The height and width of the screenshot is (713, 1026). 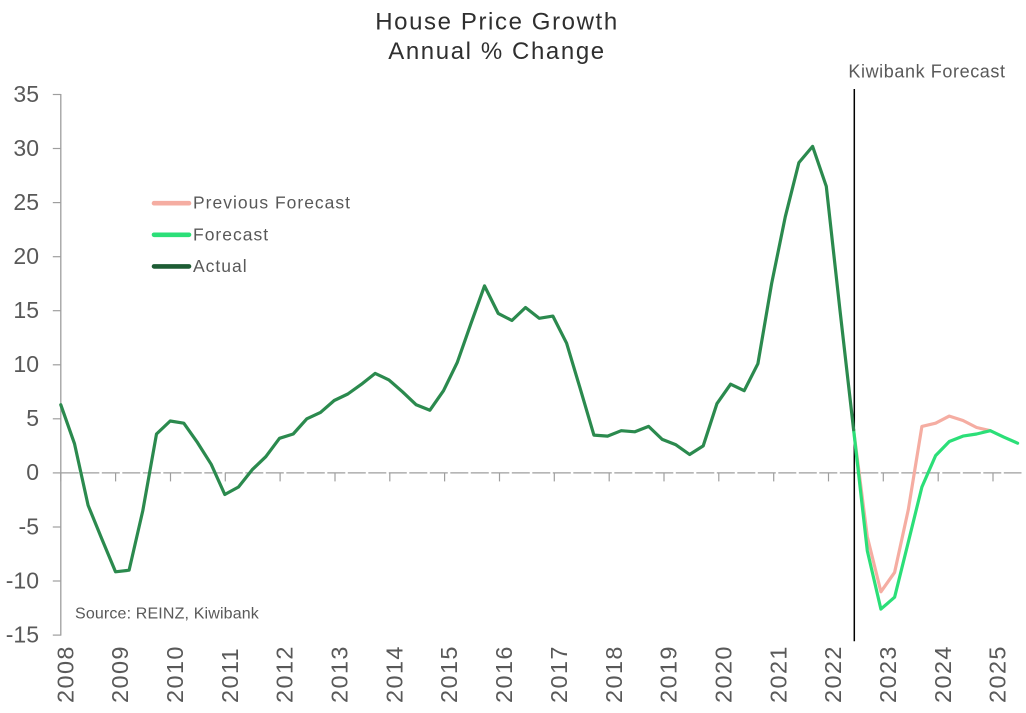 What do you see at coordinates (723, 674) in the screenshot?
I see `svg-text: 2020` at bounding box center [723, 674].